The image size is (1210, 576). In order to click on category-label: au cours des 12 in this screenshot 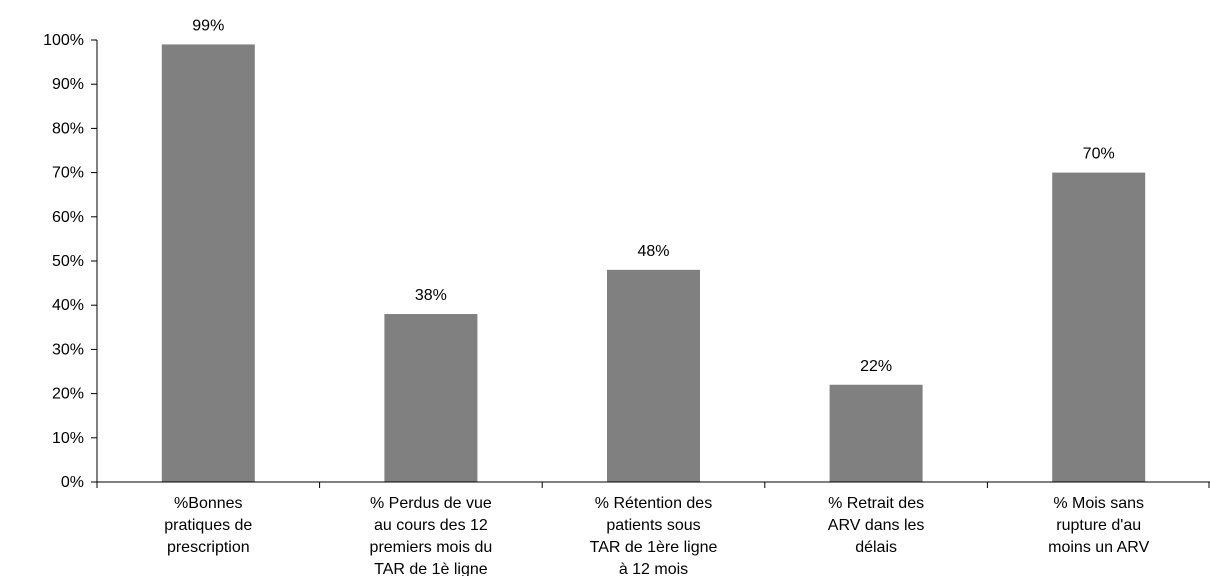, I will do `click(431, 525)`.